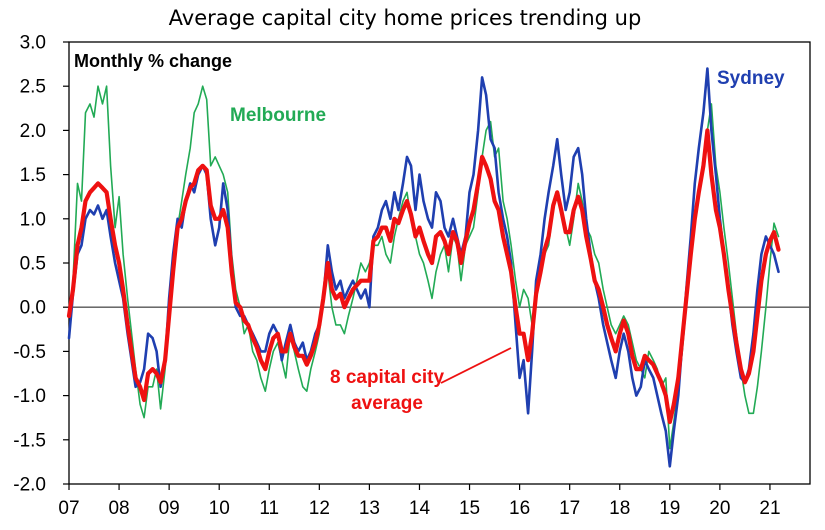 This screenshot has width=825, height=530. Describe the element at coordinates (269, 508) in the screenshot. I see `x-tick-label: 11` at that location.